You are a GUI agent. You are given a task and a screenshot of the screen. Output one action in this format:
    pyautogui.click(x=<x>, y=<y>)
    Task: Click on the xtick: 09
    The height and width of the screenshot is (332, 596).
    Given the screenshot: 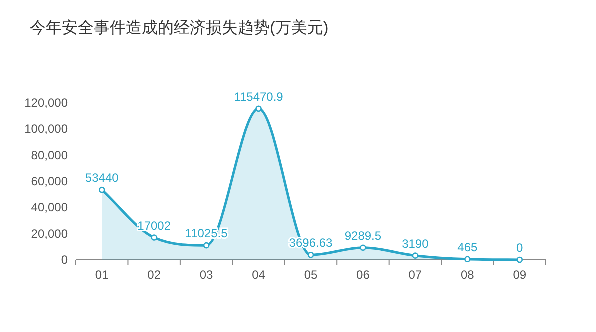 What is the action you would take?
    pyautogui.click(x=520, y=275)
    